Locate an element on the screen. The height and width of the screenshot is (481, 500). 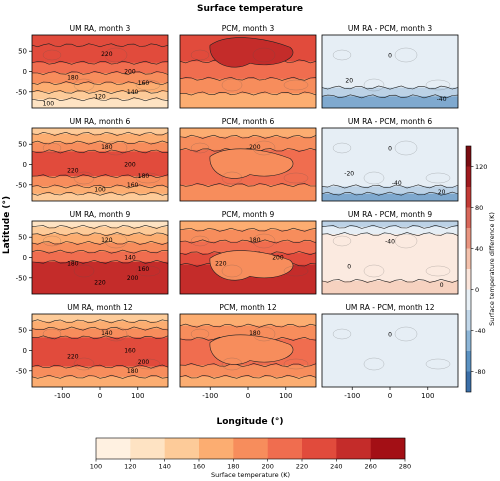
contour-label: -20 is located at coordinates (349, 173).